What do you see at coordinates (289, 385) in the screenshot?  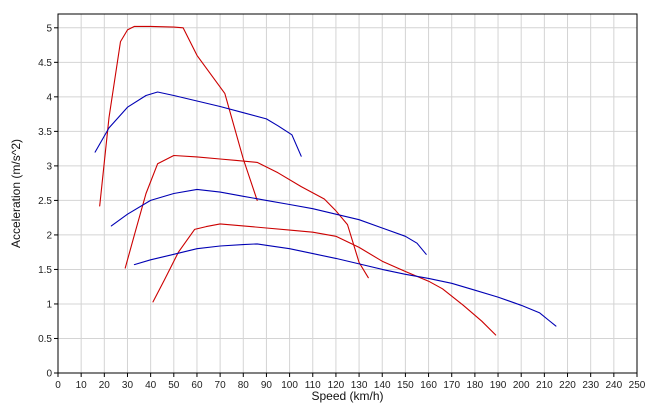 I see `x-tick-label: 100` at bounding box center [289, 385].